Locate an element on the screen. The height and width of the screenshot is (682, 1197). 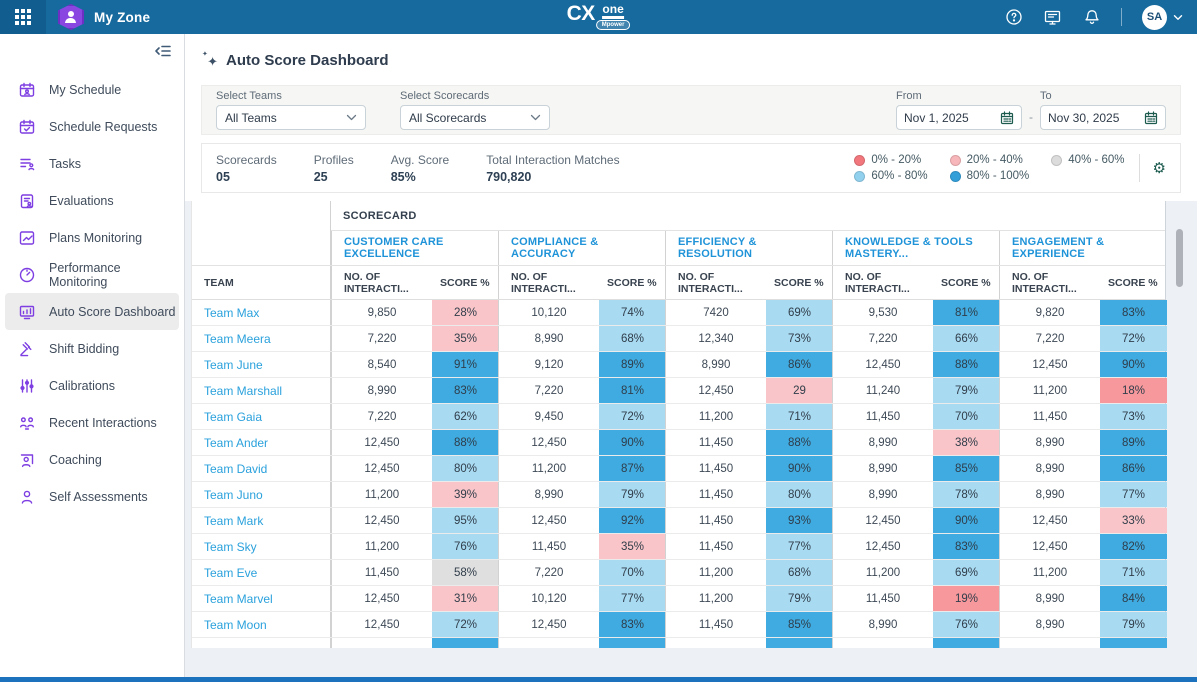
legend-label: 40% - 60% is located at coordinates (1096, 160).